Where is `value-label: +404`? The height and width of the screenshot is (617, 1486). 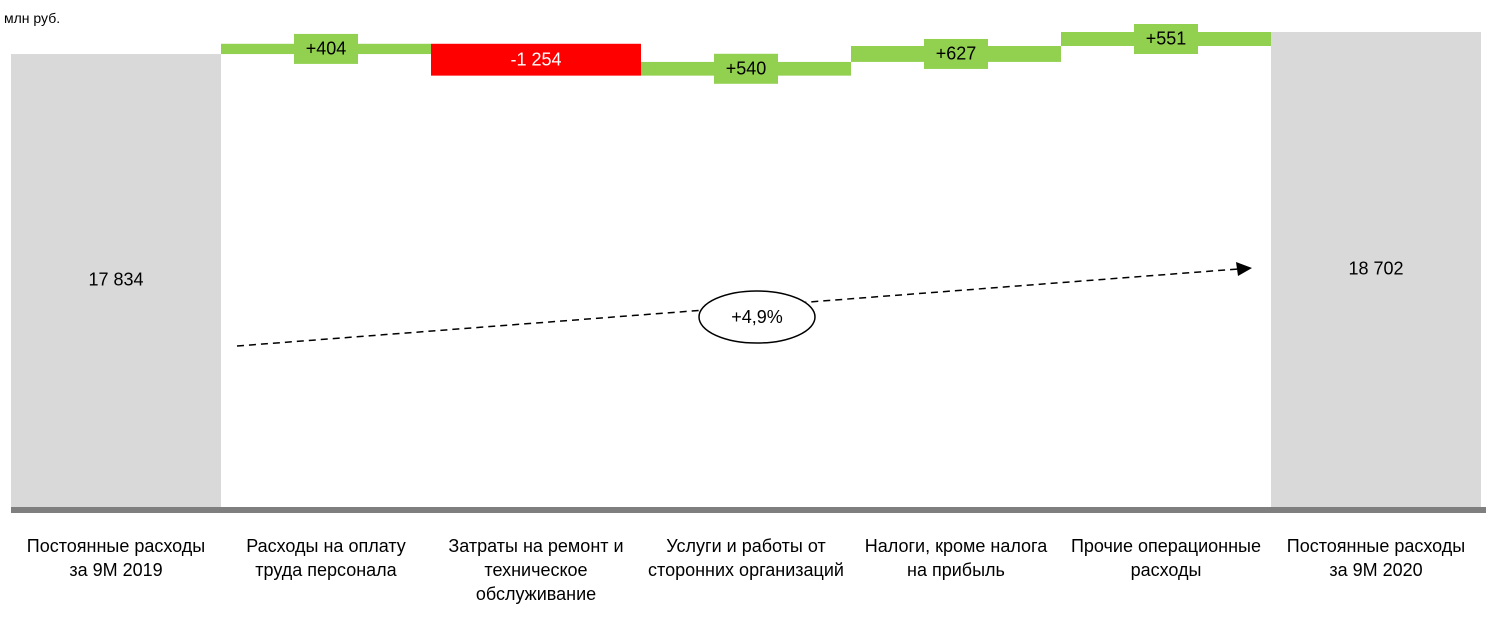
value-label: +404 is located at coordinates (326, 49).